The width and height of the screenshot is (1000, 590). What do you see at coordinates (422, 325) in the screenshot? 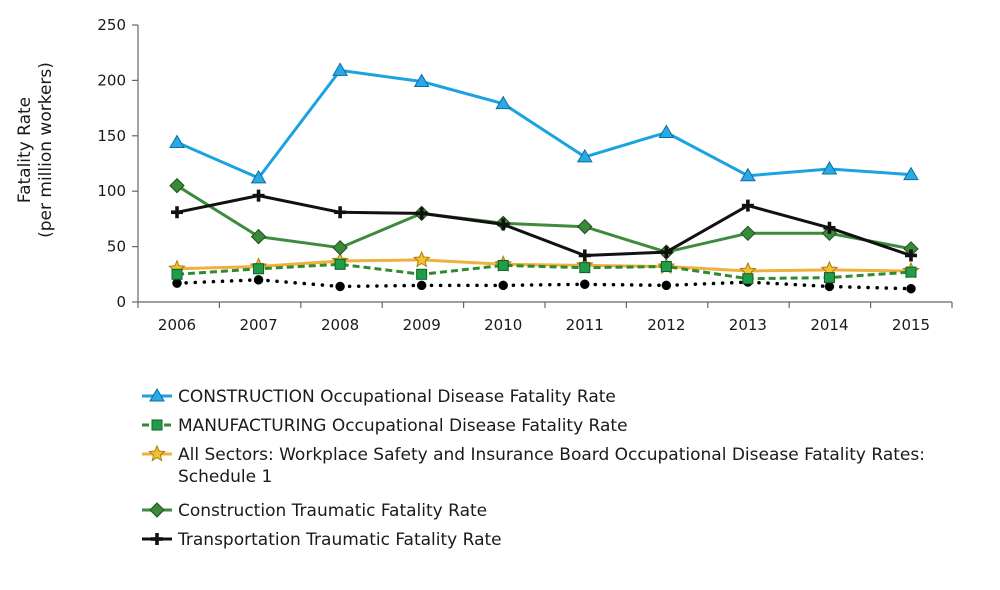
I see `x-tick-label: 2009` at bounding box center [422, 325].